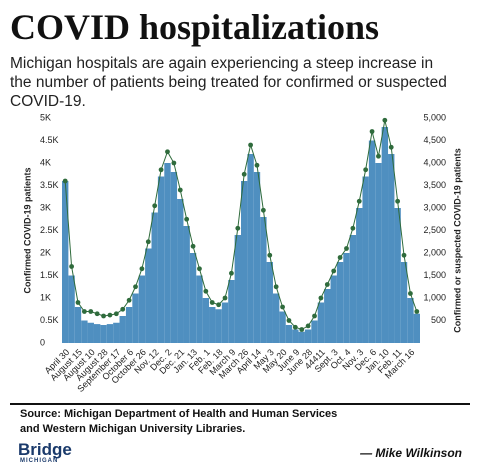 The height and width of the screenshot is (468, 480). What do you see at coordinates (434, 117) in the screenshot?
I see `y2-tick-label: 5,000` at bounding box center [434, 117].